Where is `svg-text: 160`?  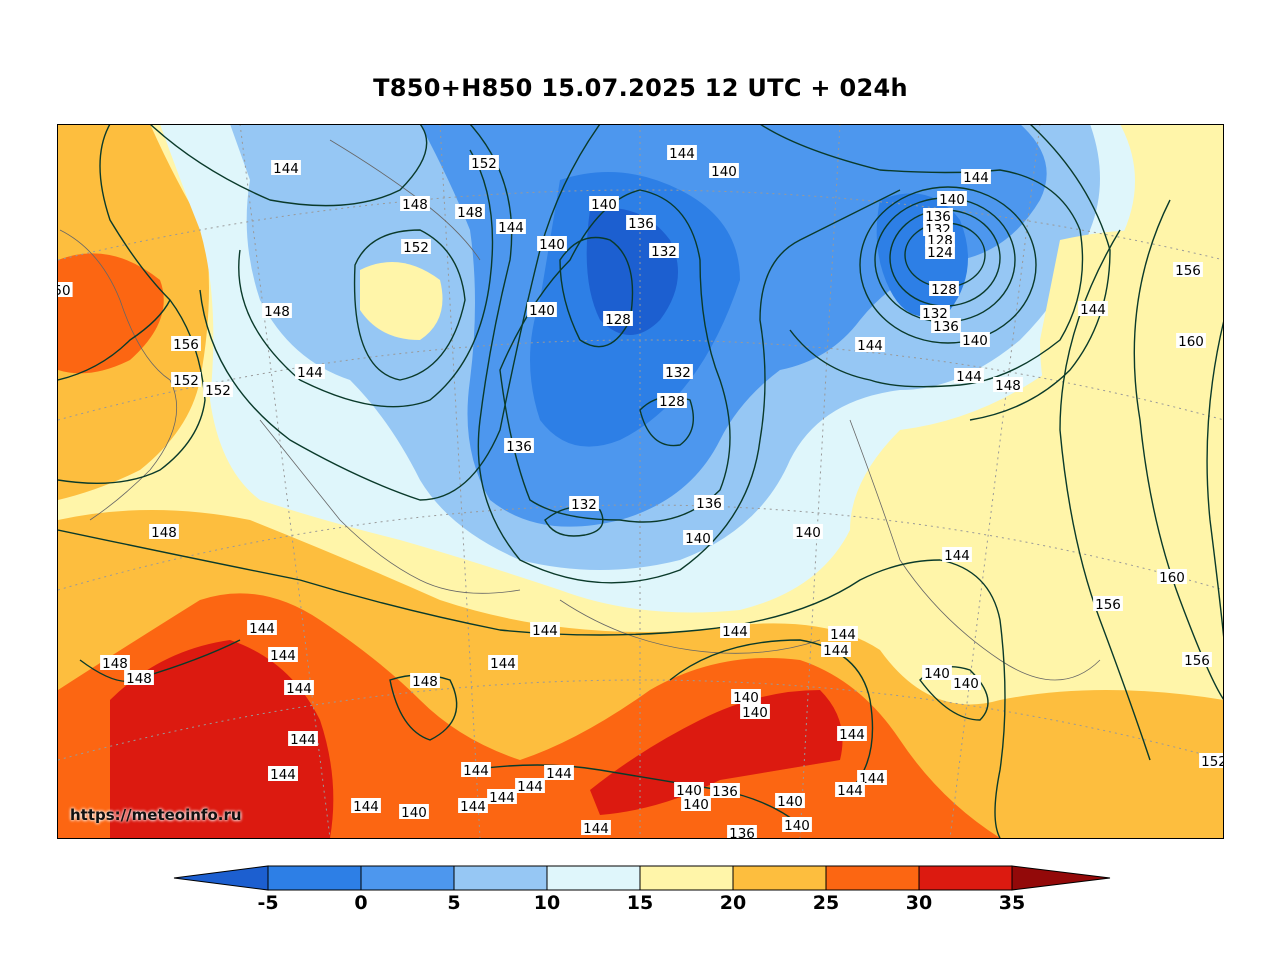
svg-text: 160 is located at coordinates (1191, 342).